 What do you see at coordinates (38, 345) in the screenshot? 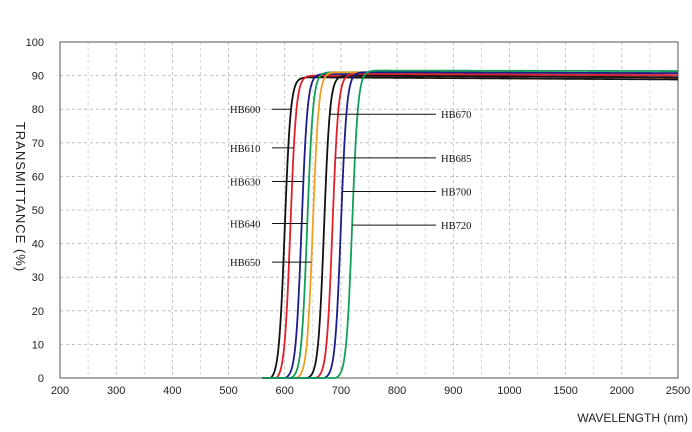
I see `y-tick-label: 10` at bounding box center [38, 345].